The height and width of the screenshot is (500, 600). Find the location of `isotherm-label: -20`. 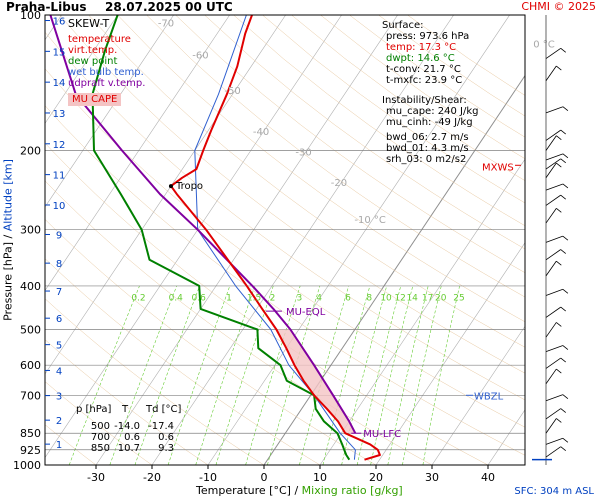

isotherm-label: -20 is located at coordinates (339, 183).